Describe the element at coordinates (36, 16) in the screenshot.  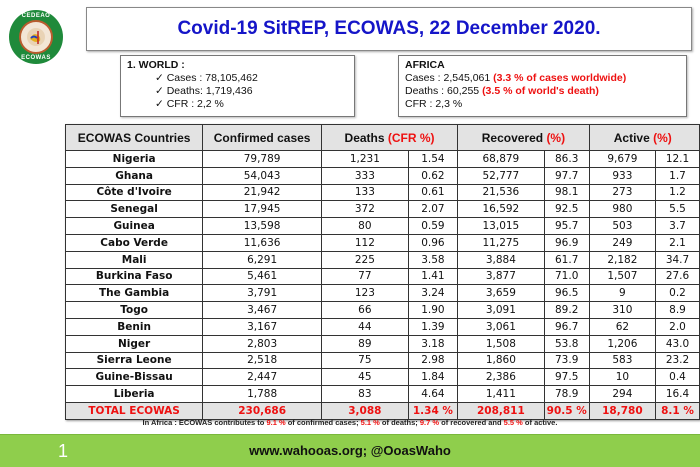
I see `logo-top-text: CEDEAO` at that location.